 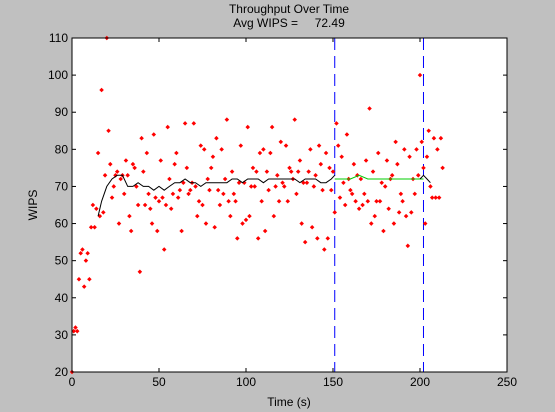 I want to click on chart-title: Throughput Over Time, so click(x=289, y=9).